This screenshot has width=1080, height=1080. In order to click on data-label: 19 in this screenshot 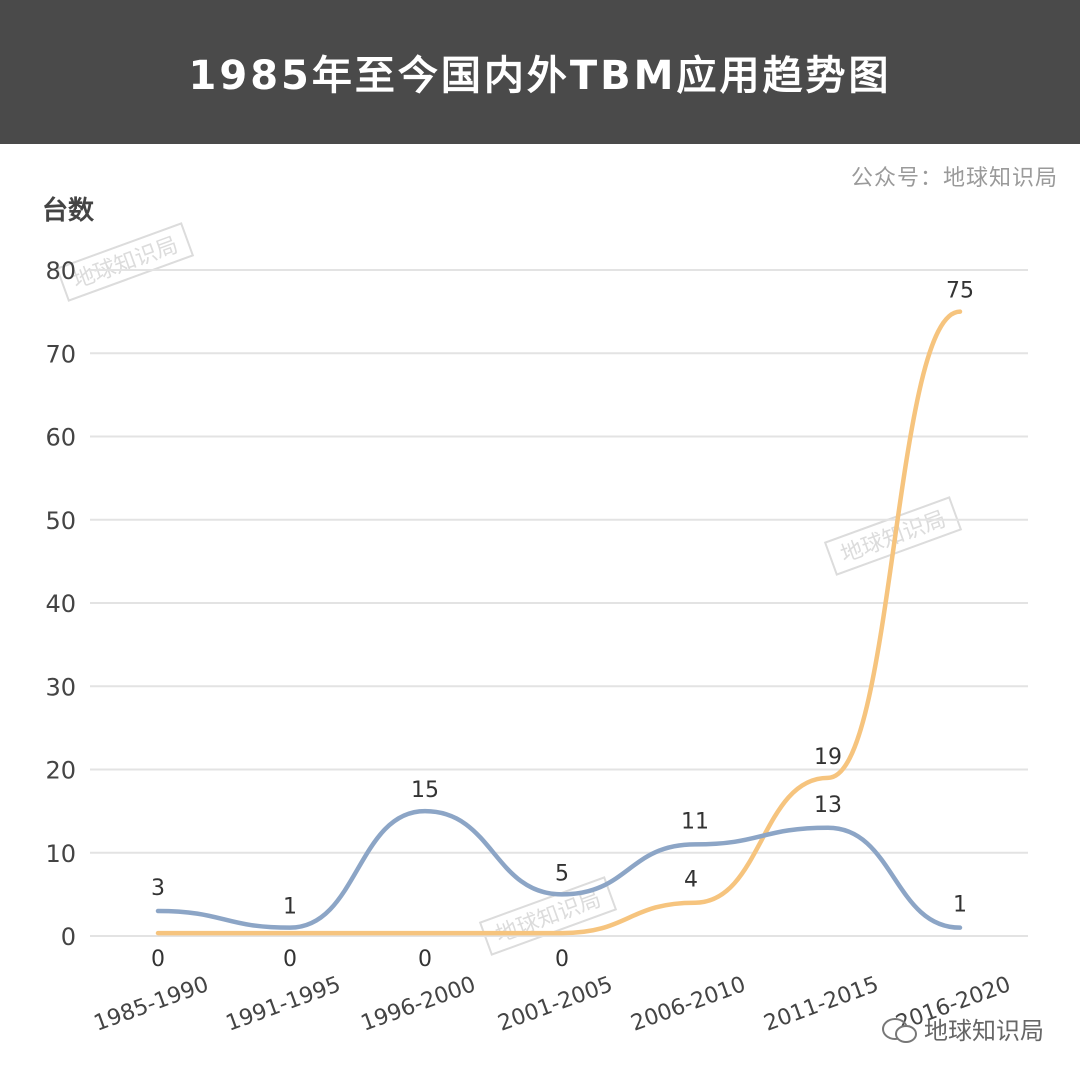, I will do `click(828, 757)`.